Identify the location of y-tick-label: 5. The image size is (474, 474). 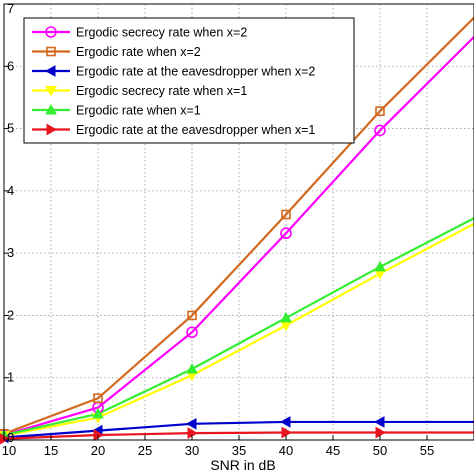
(10, 128).